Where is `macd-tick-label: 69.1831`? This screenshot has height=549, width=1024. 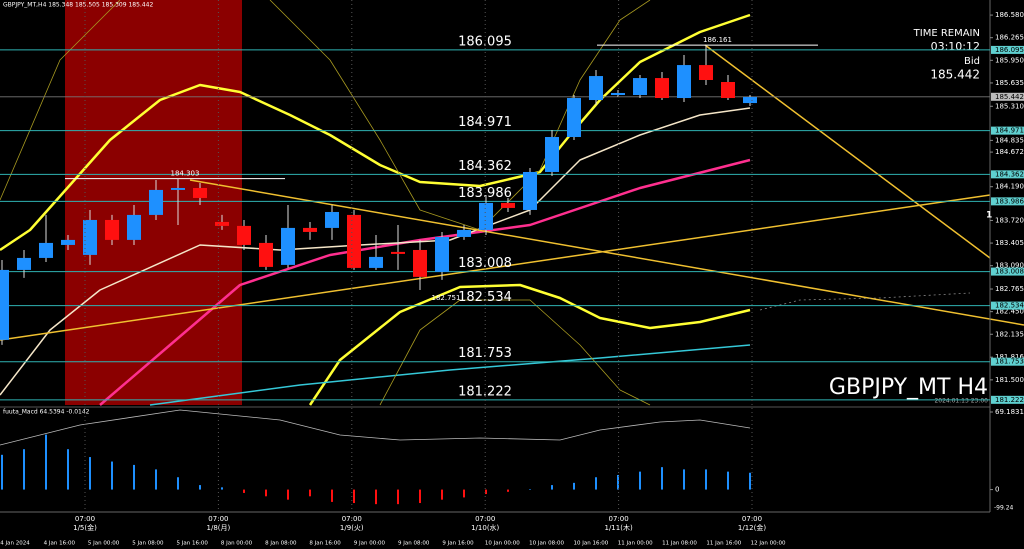
macd-tick-label: 69.1831 is located at coordinates (1009, 412).